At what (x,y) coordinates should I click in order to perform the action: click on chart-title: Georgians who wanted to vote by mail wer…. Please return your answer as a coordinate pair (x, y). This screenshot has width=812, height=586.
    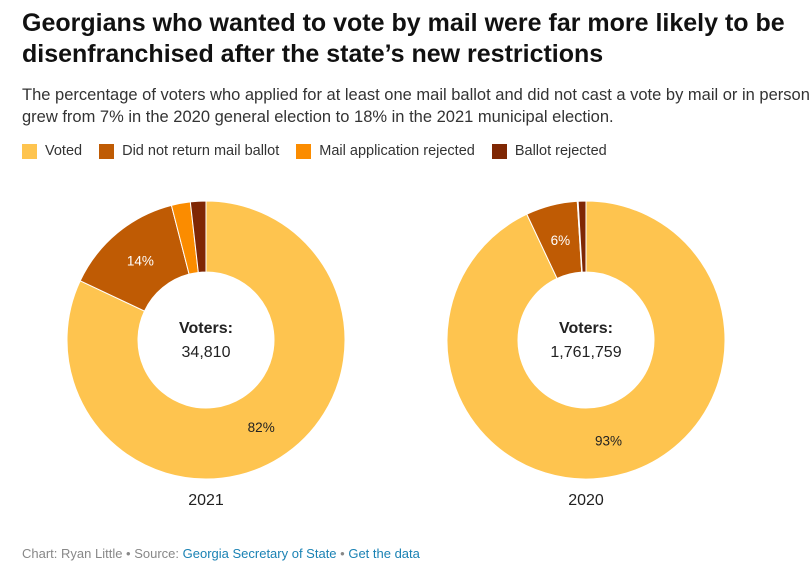
    Looking at the image, I should click on (403, 38).